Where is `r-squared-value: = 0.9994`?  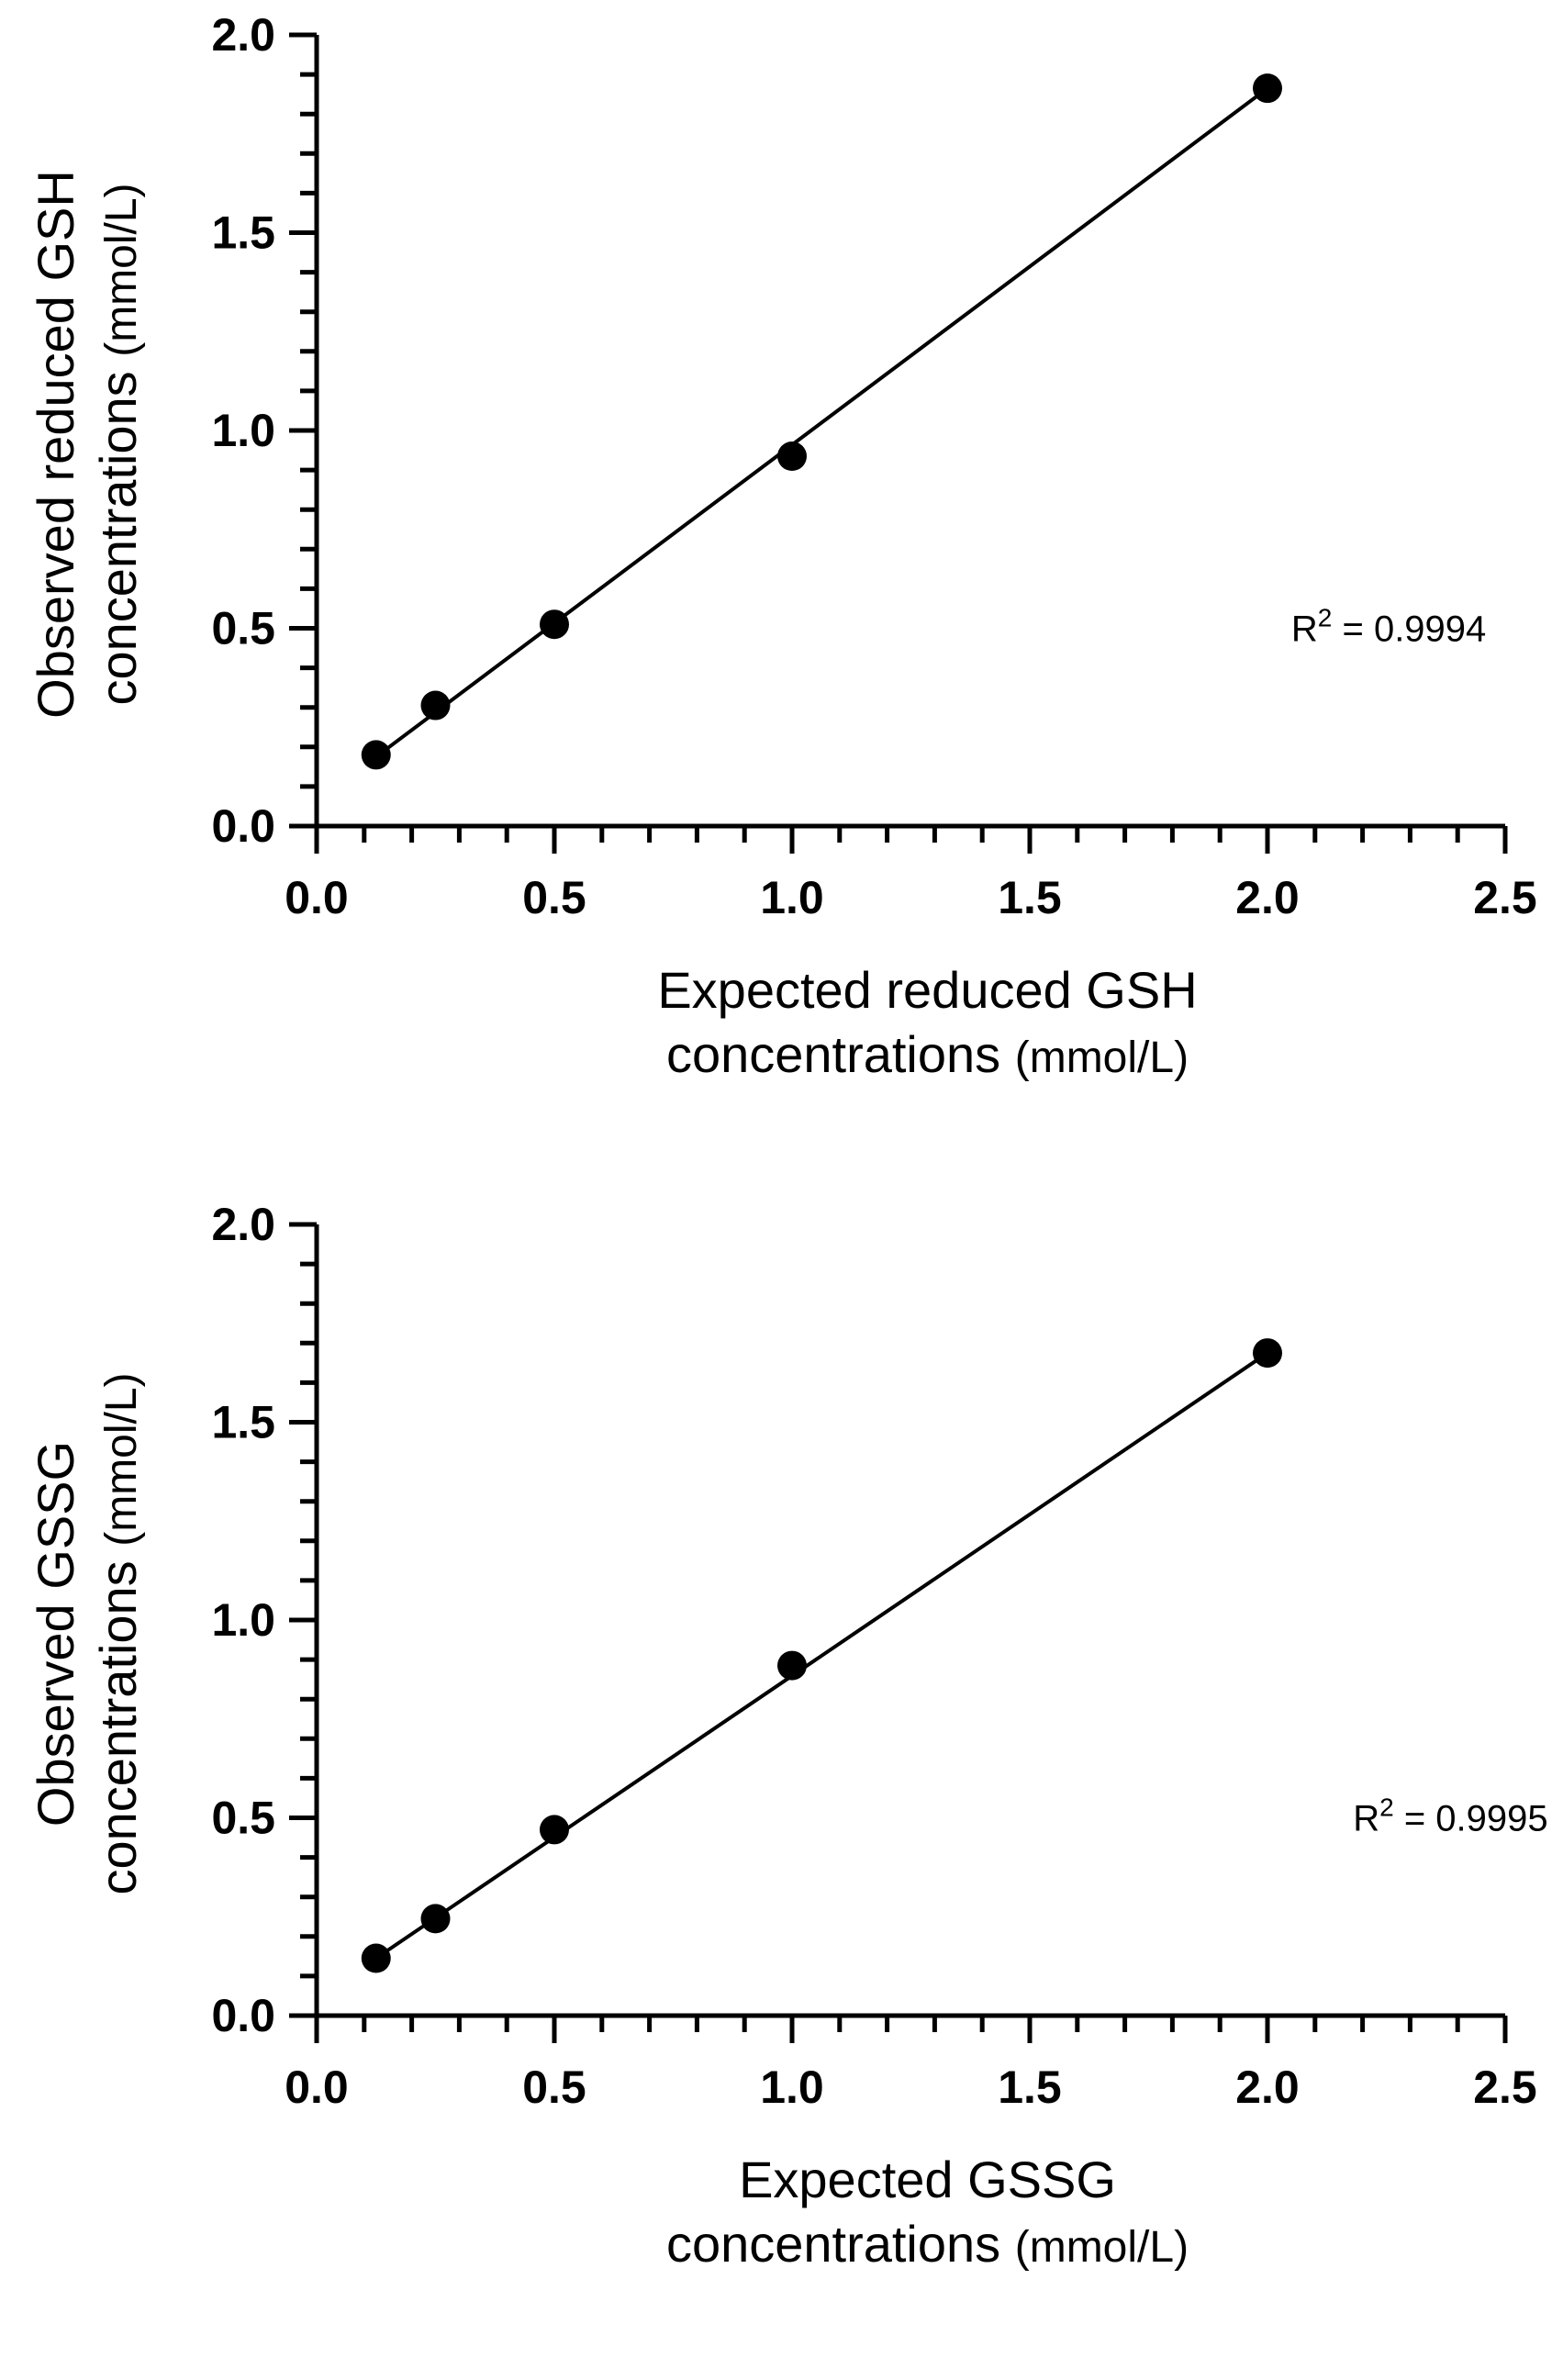
r-squared-value: = 0.9994 is located at coordinates (1409, 629).